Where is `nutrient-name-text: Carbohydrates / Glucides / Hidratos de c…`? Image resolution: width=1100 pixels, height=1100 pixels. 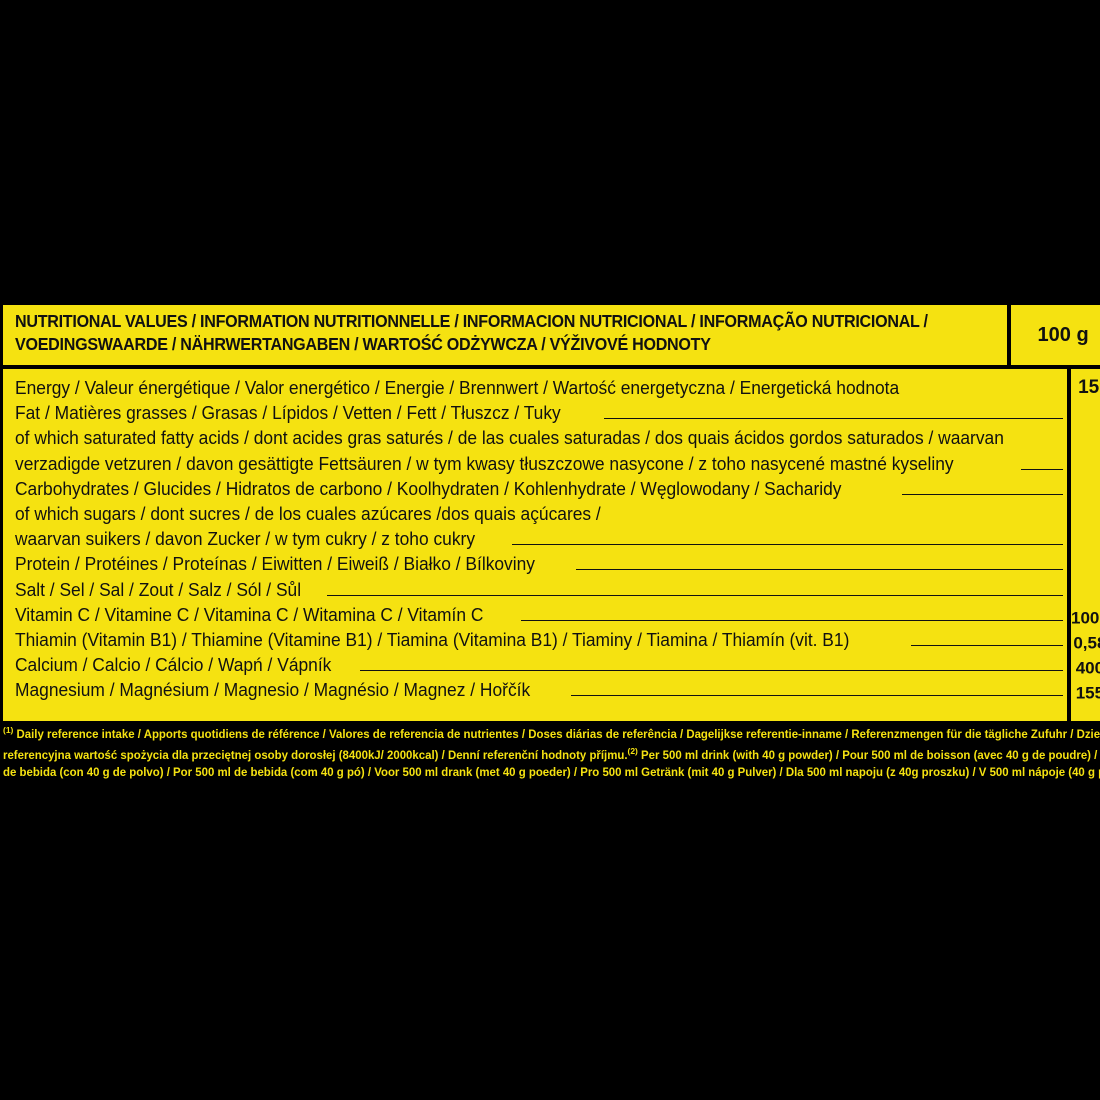
nutrient-name-text: Carbohydrates / Glucides / Hidratos de c… is located at coordinates (428, 488).